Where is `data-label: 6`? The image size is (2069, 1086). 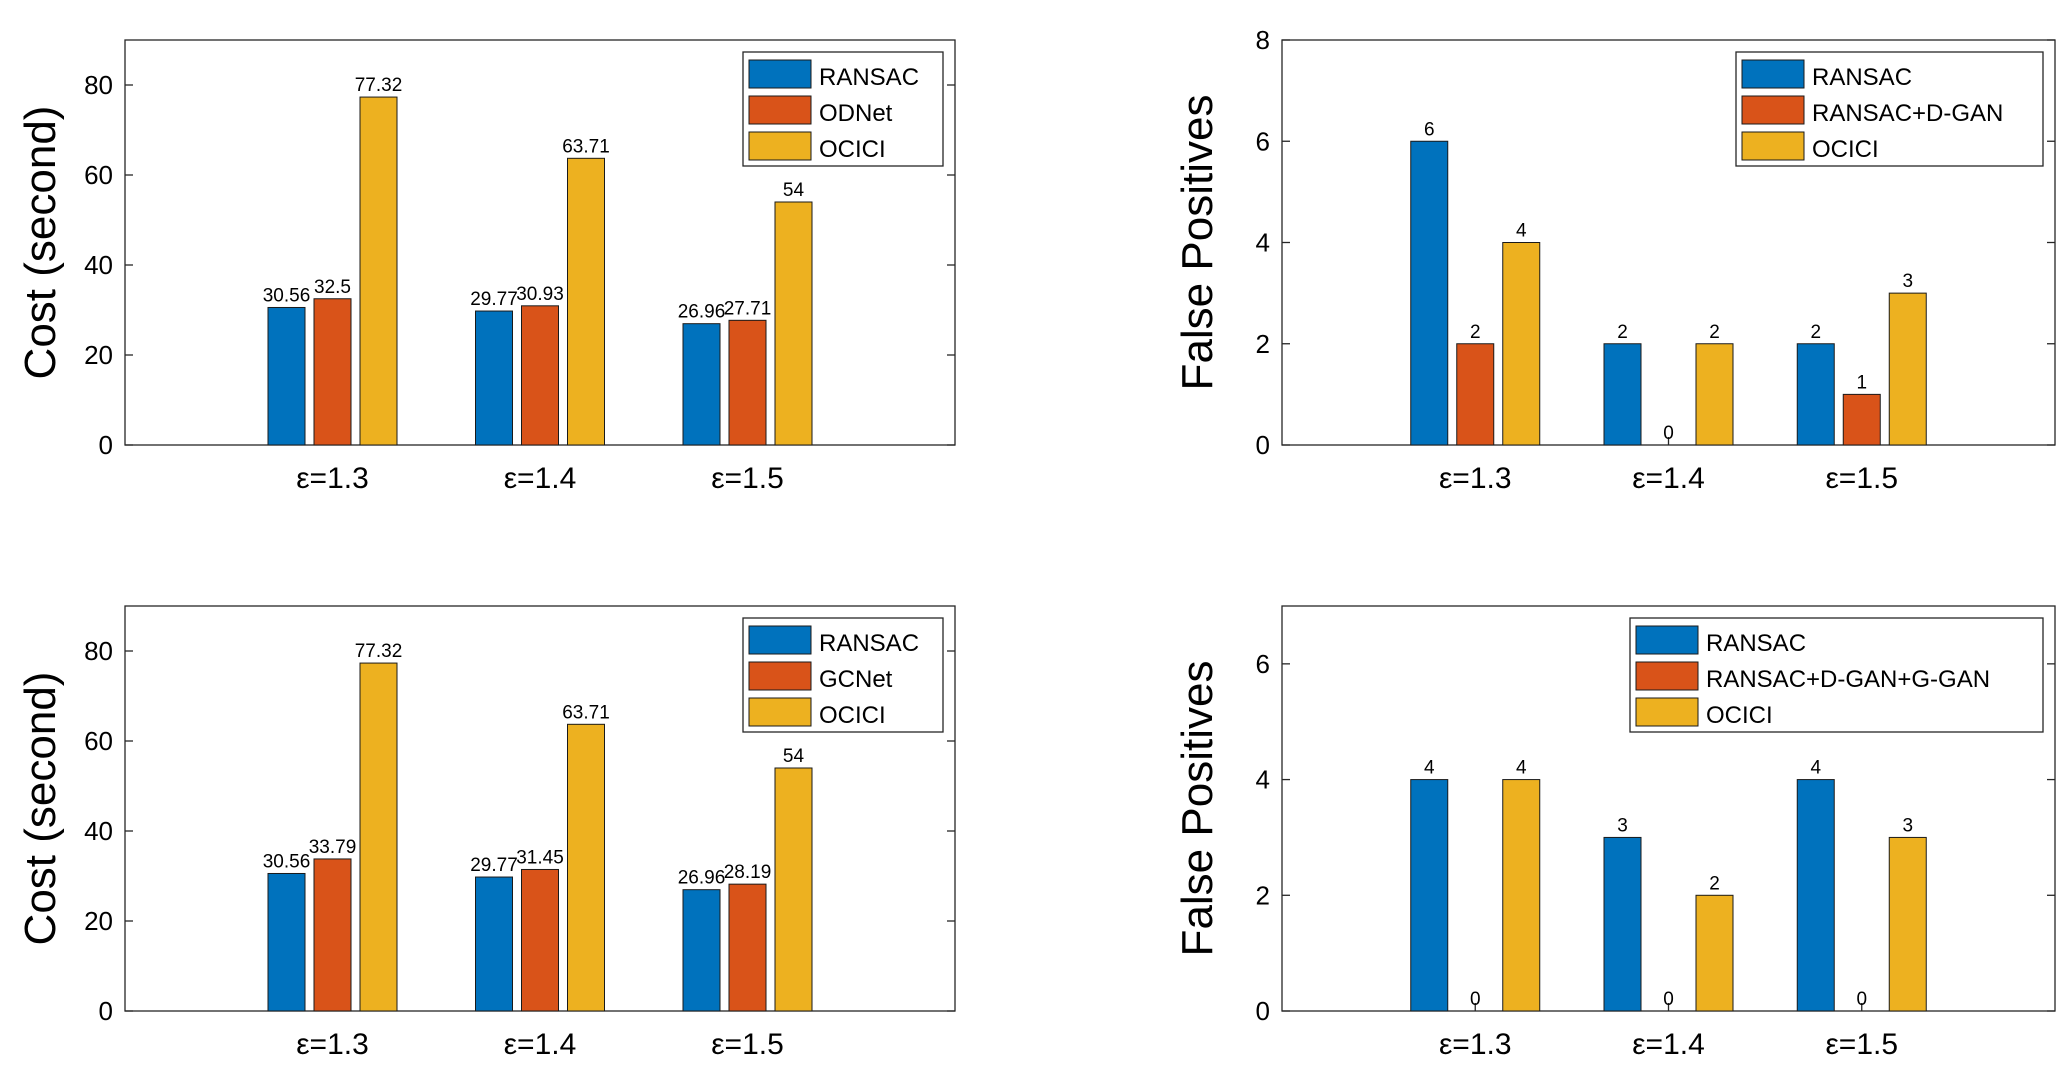
data-label: 6 is located at coordinates (1429, 129).